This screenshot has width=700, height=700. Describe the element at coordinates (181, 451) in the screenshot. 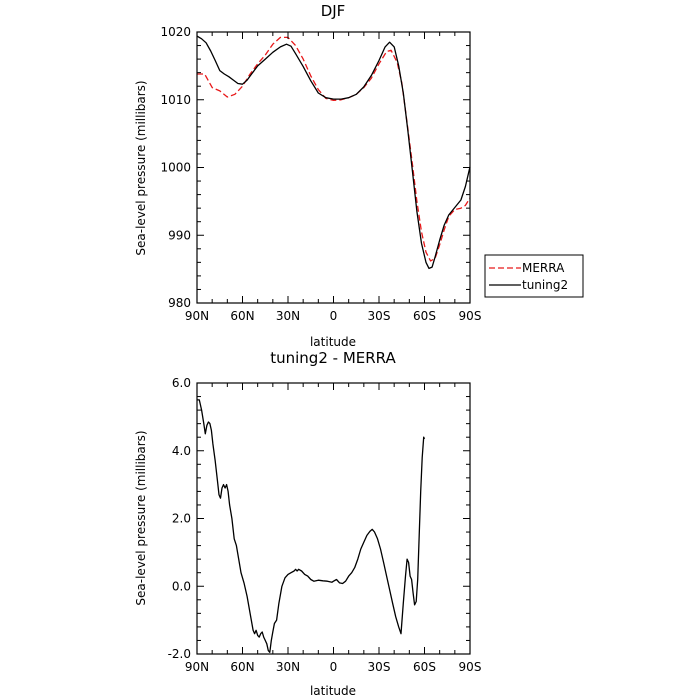

I see `y-tick-label: 4.0` at that location.